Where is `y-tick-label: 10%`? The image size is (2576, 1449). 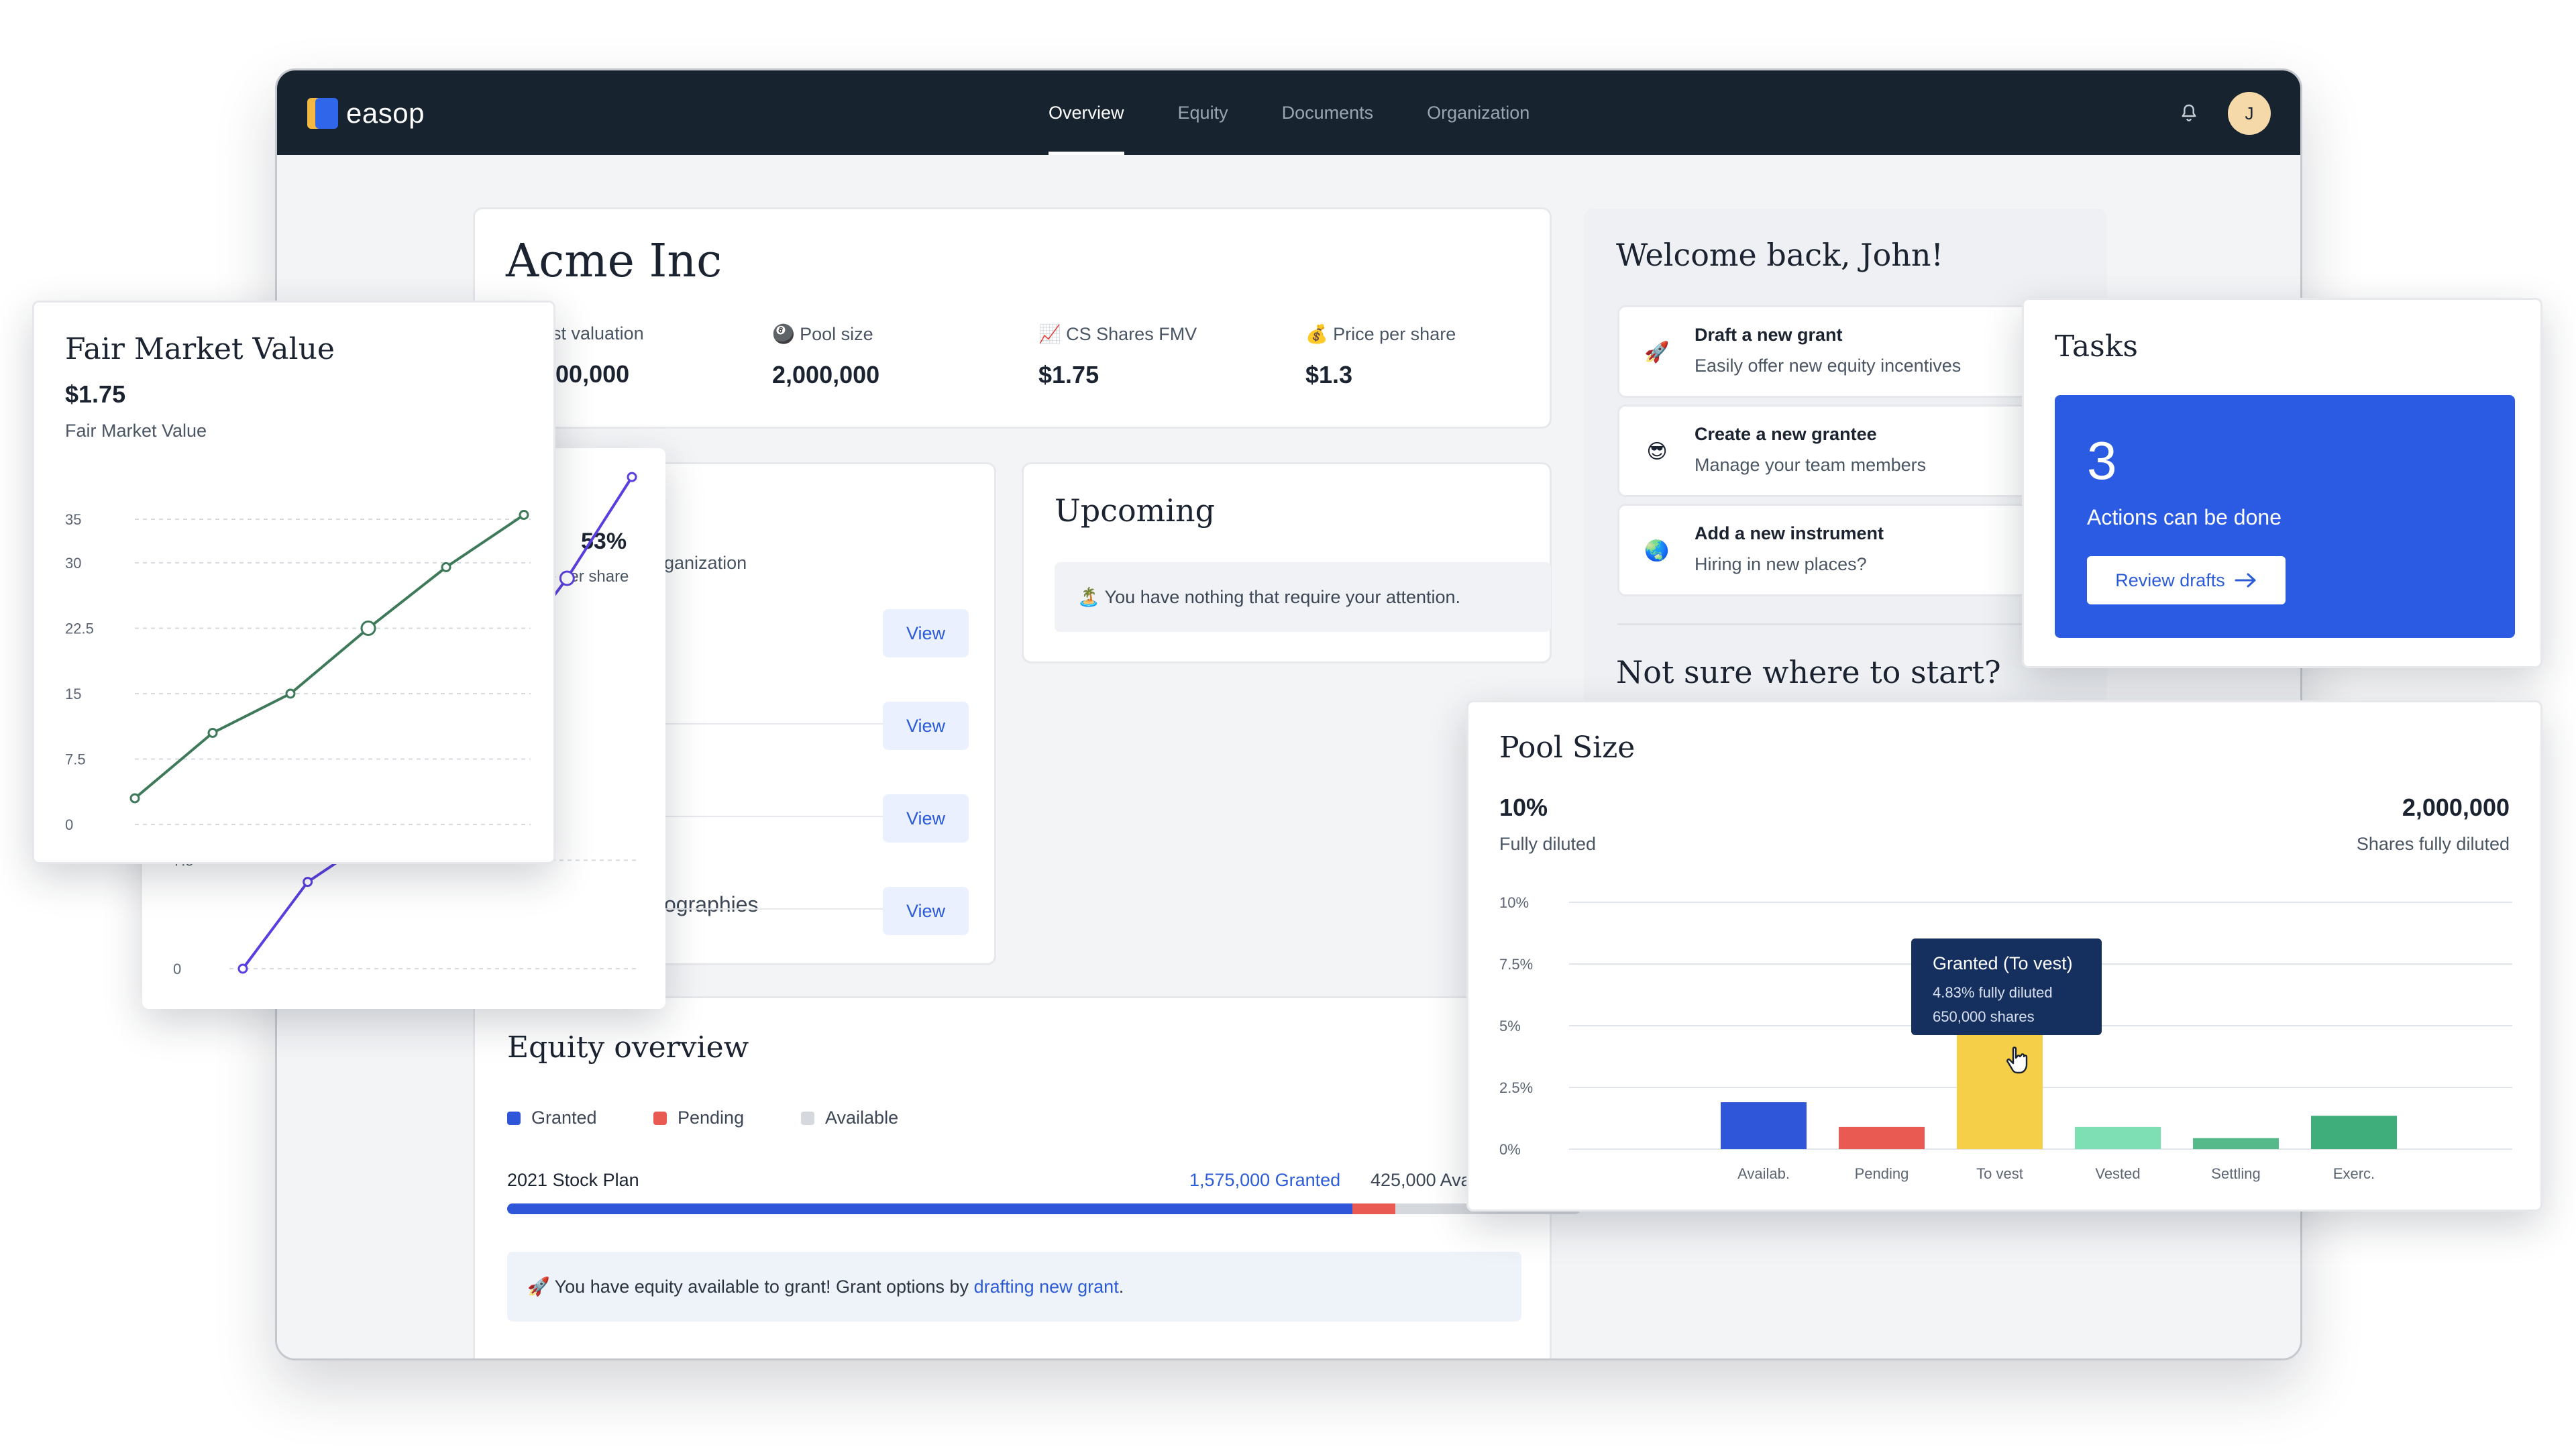 y-tick-label: 10% is located at coordinates (1514, 902).